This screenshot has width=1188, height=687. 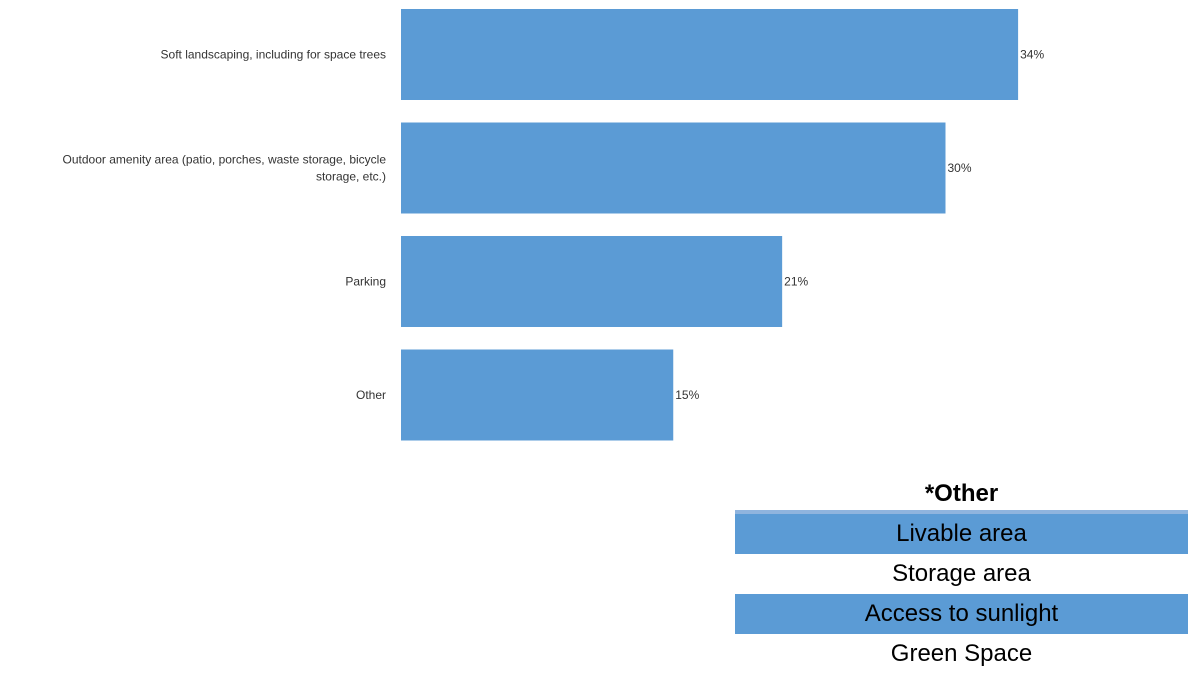 I want to click on value-label-outdoor-amenity-area-patio-por: 30%, so click(x=960, y=168).